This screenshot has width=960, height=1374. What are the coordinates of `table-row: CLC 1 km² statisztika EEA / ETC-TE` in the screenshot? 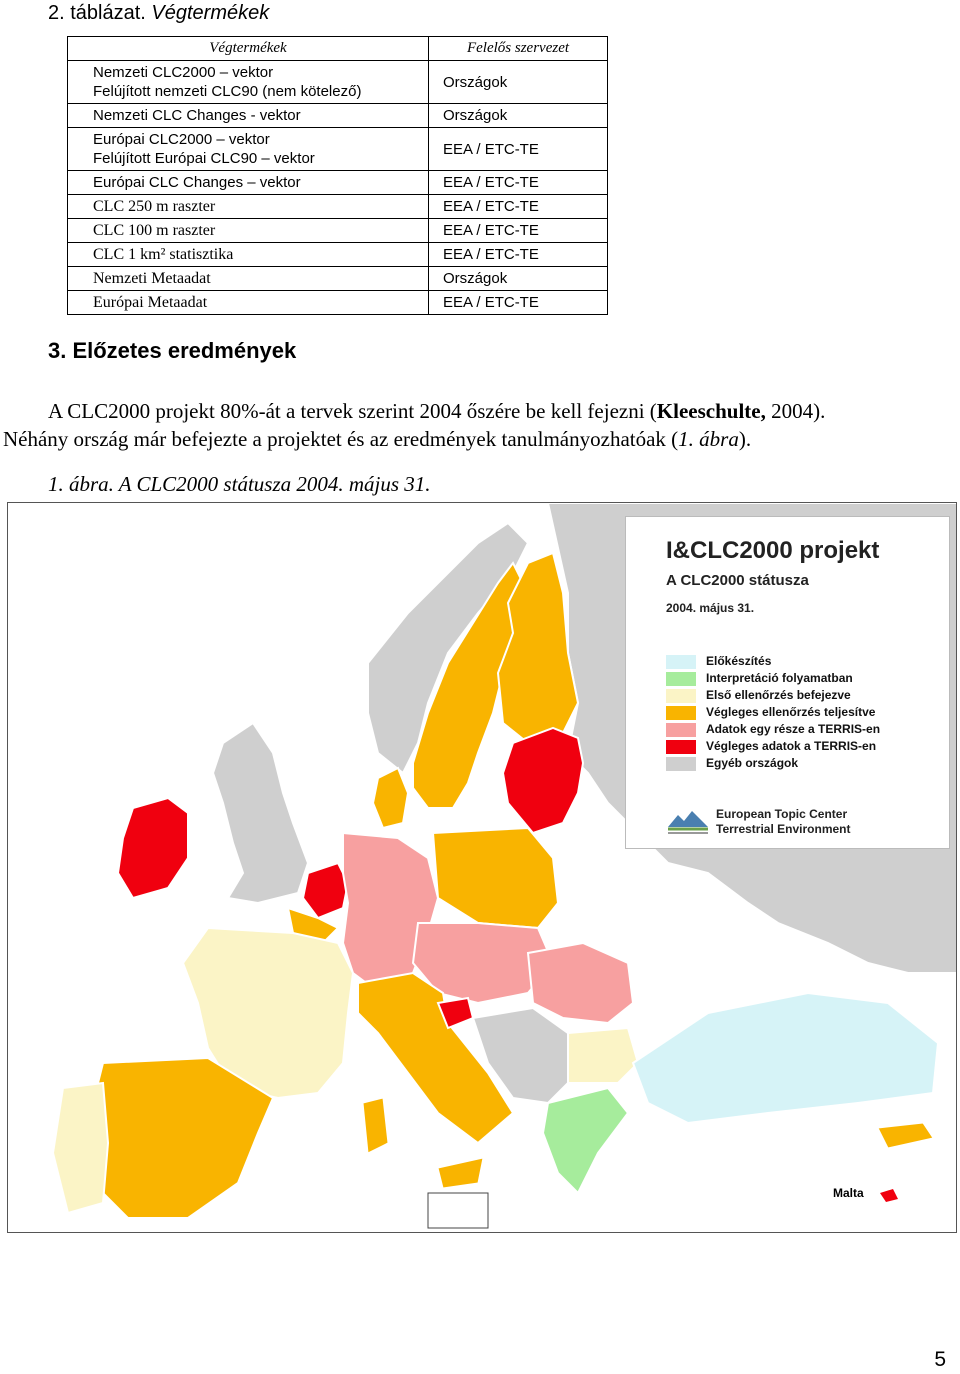 It's located at (337, 254).